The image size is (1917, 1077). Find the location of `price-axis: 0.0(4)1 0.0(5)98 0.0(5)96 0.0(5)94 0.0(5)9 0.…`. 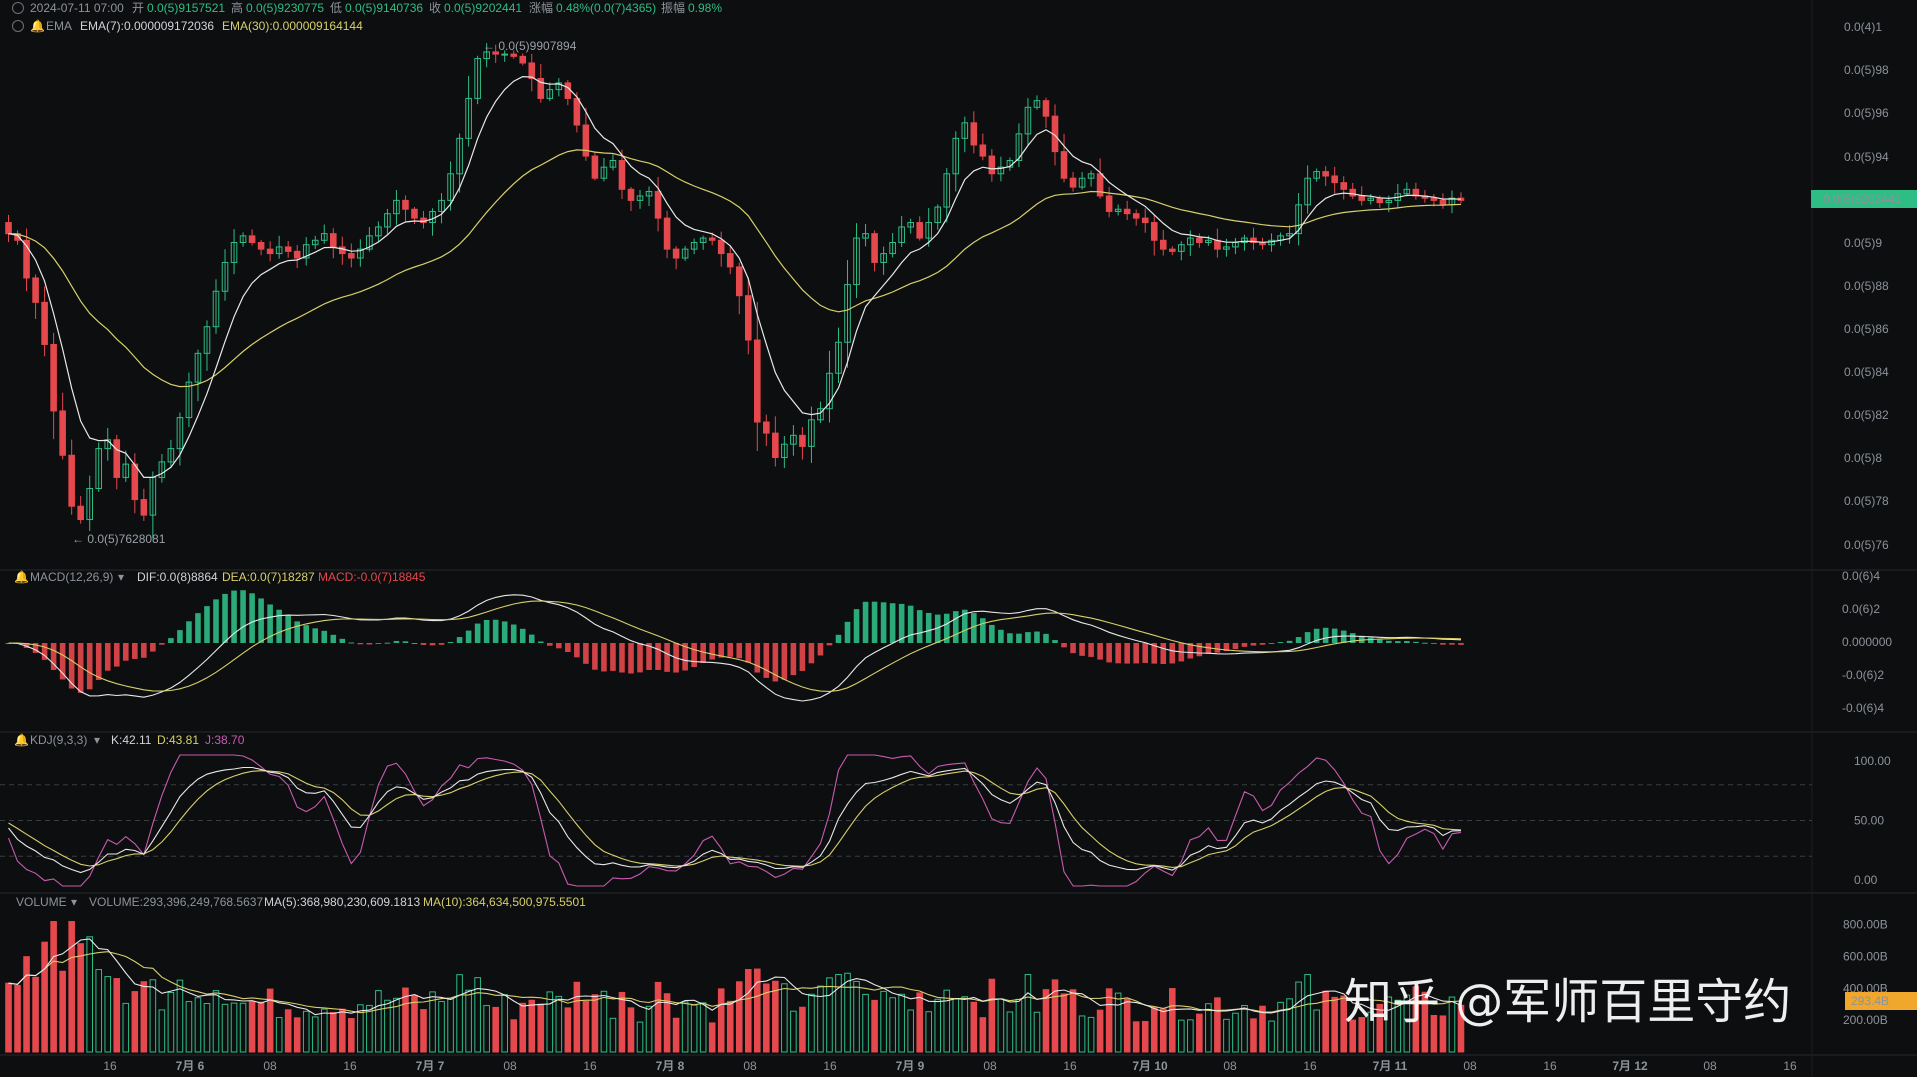

price-axis: 0.0(4)1 0.0(5)98 0.0(5)96 0.0(5)94 0.0(5)9 0.… is located at coordinates (1866, 286).